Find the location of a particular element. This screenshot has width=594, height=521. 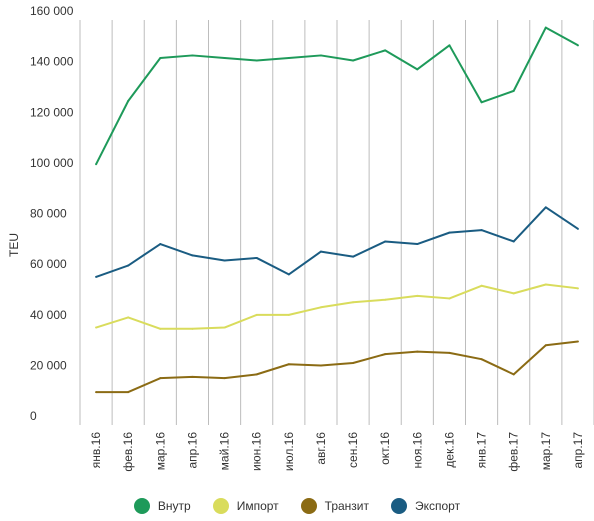

legend-label: Транзит is located at coordinates (346, 506).